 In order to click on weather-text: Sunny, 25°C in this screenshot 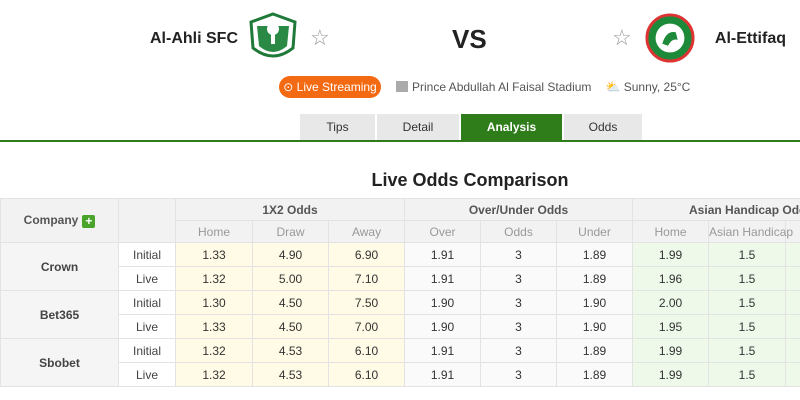, I will do `click(657, 87)`.